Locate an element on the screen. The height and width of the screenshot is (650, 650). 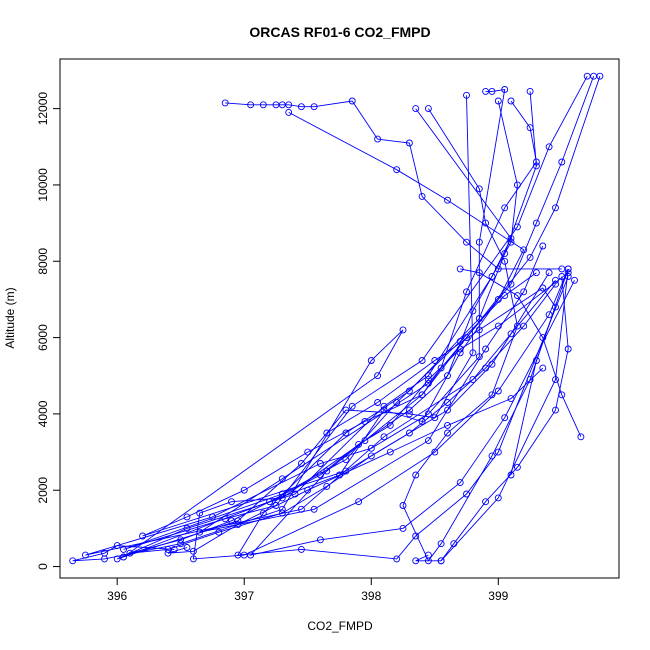
x-tick-label: 397 is located at coordinates (244, 596).